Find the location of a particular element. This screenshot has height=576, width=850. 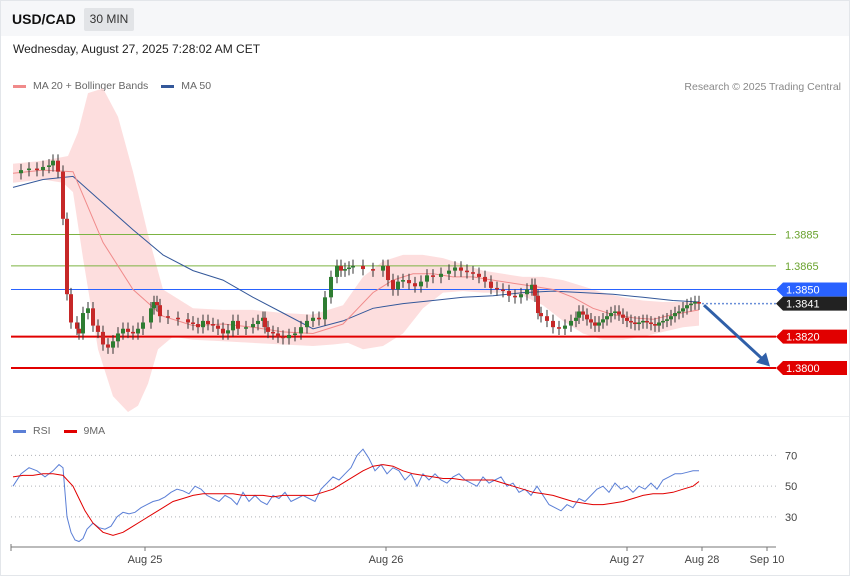

x-tick-label: Aug 25 is located at coordinates (145, 560).